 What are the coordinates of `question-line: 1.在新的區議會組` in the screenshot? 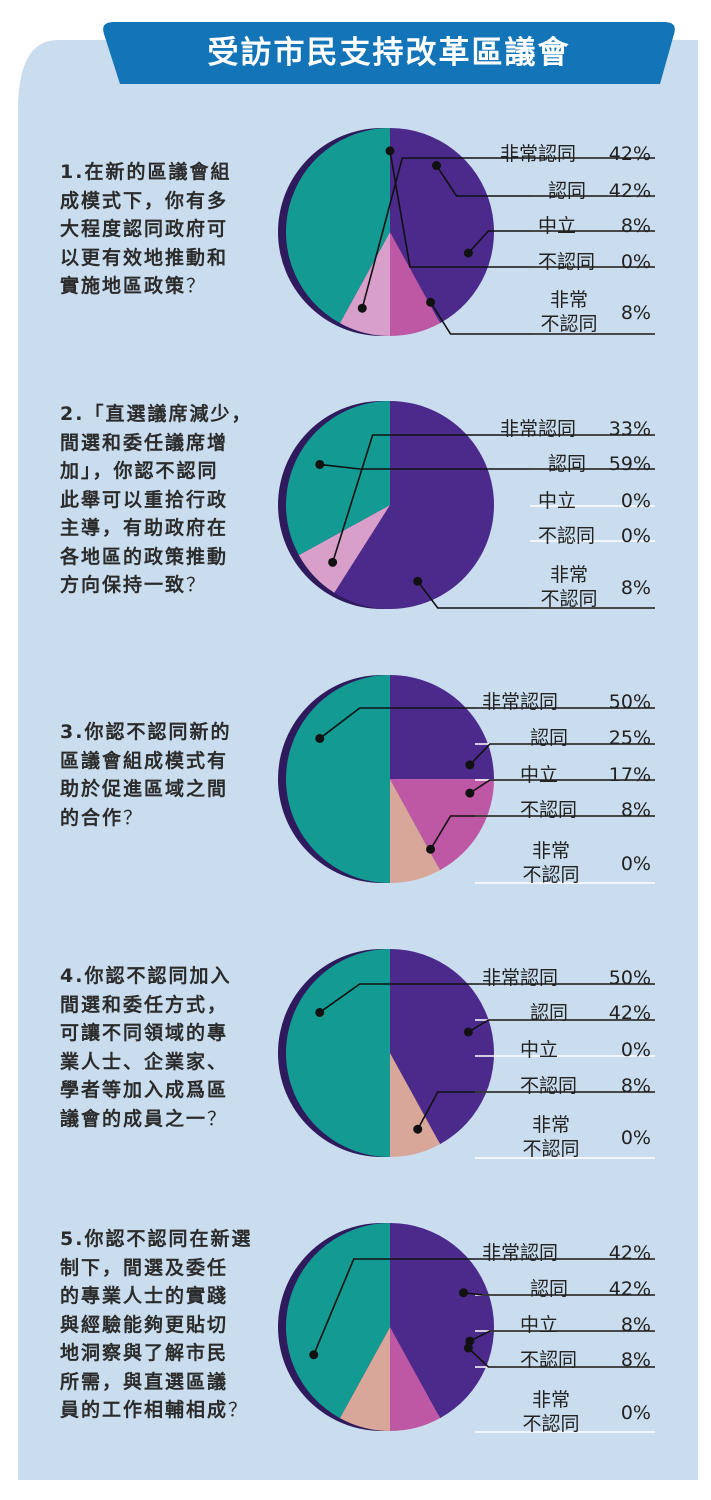 It's located at (167, 172).